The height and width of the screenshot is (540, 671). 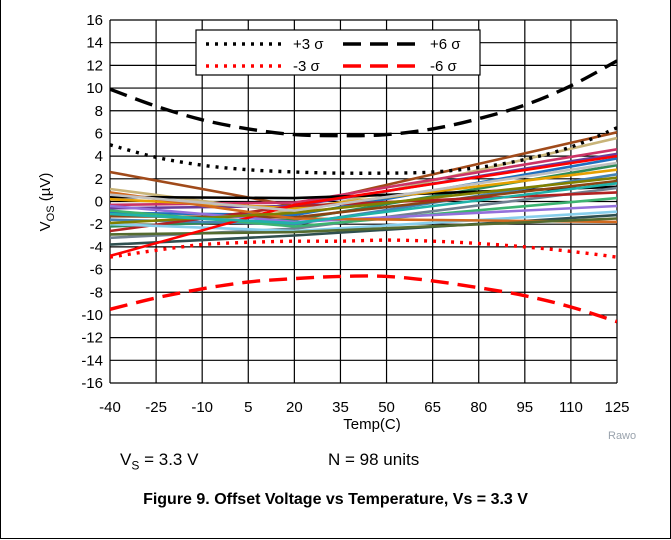 What do you see at coordinates (99, 111) in the screenshot?
I see `y-tick-label: 8` at bounding box center [99, 111].